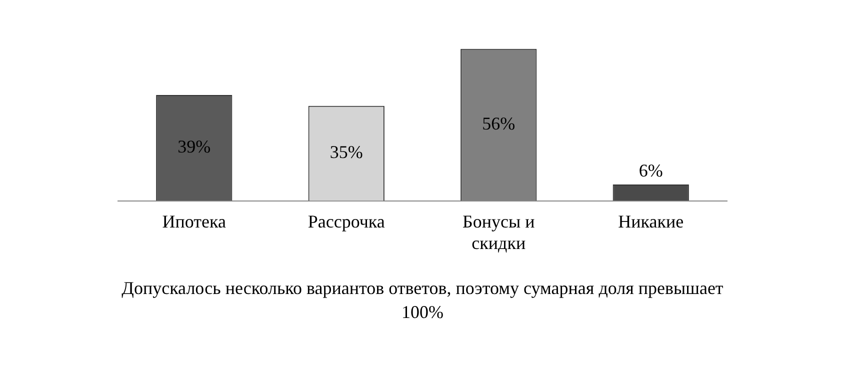 This screenshot has width=845, height=371. Describe the element at coordinates (499, 124) in the screenshot. I see `data-label: 56%` at that location.